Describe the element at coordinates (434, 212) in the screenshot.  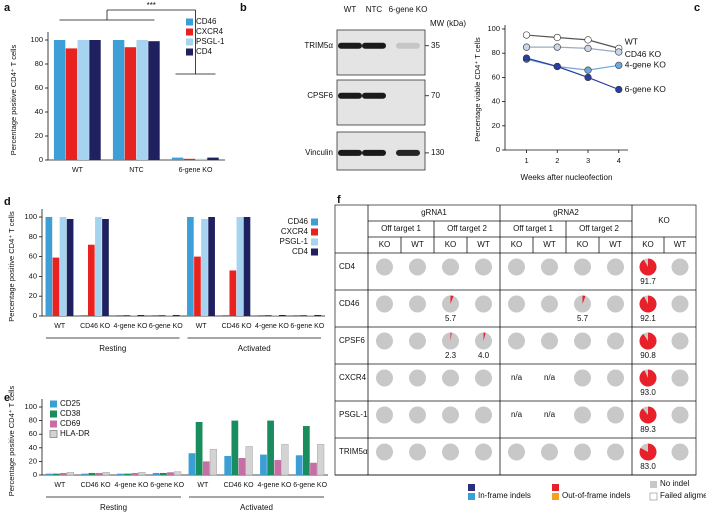
I see `group-header: gRNA1` at that location.